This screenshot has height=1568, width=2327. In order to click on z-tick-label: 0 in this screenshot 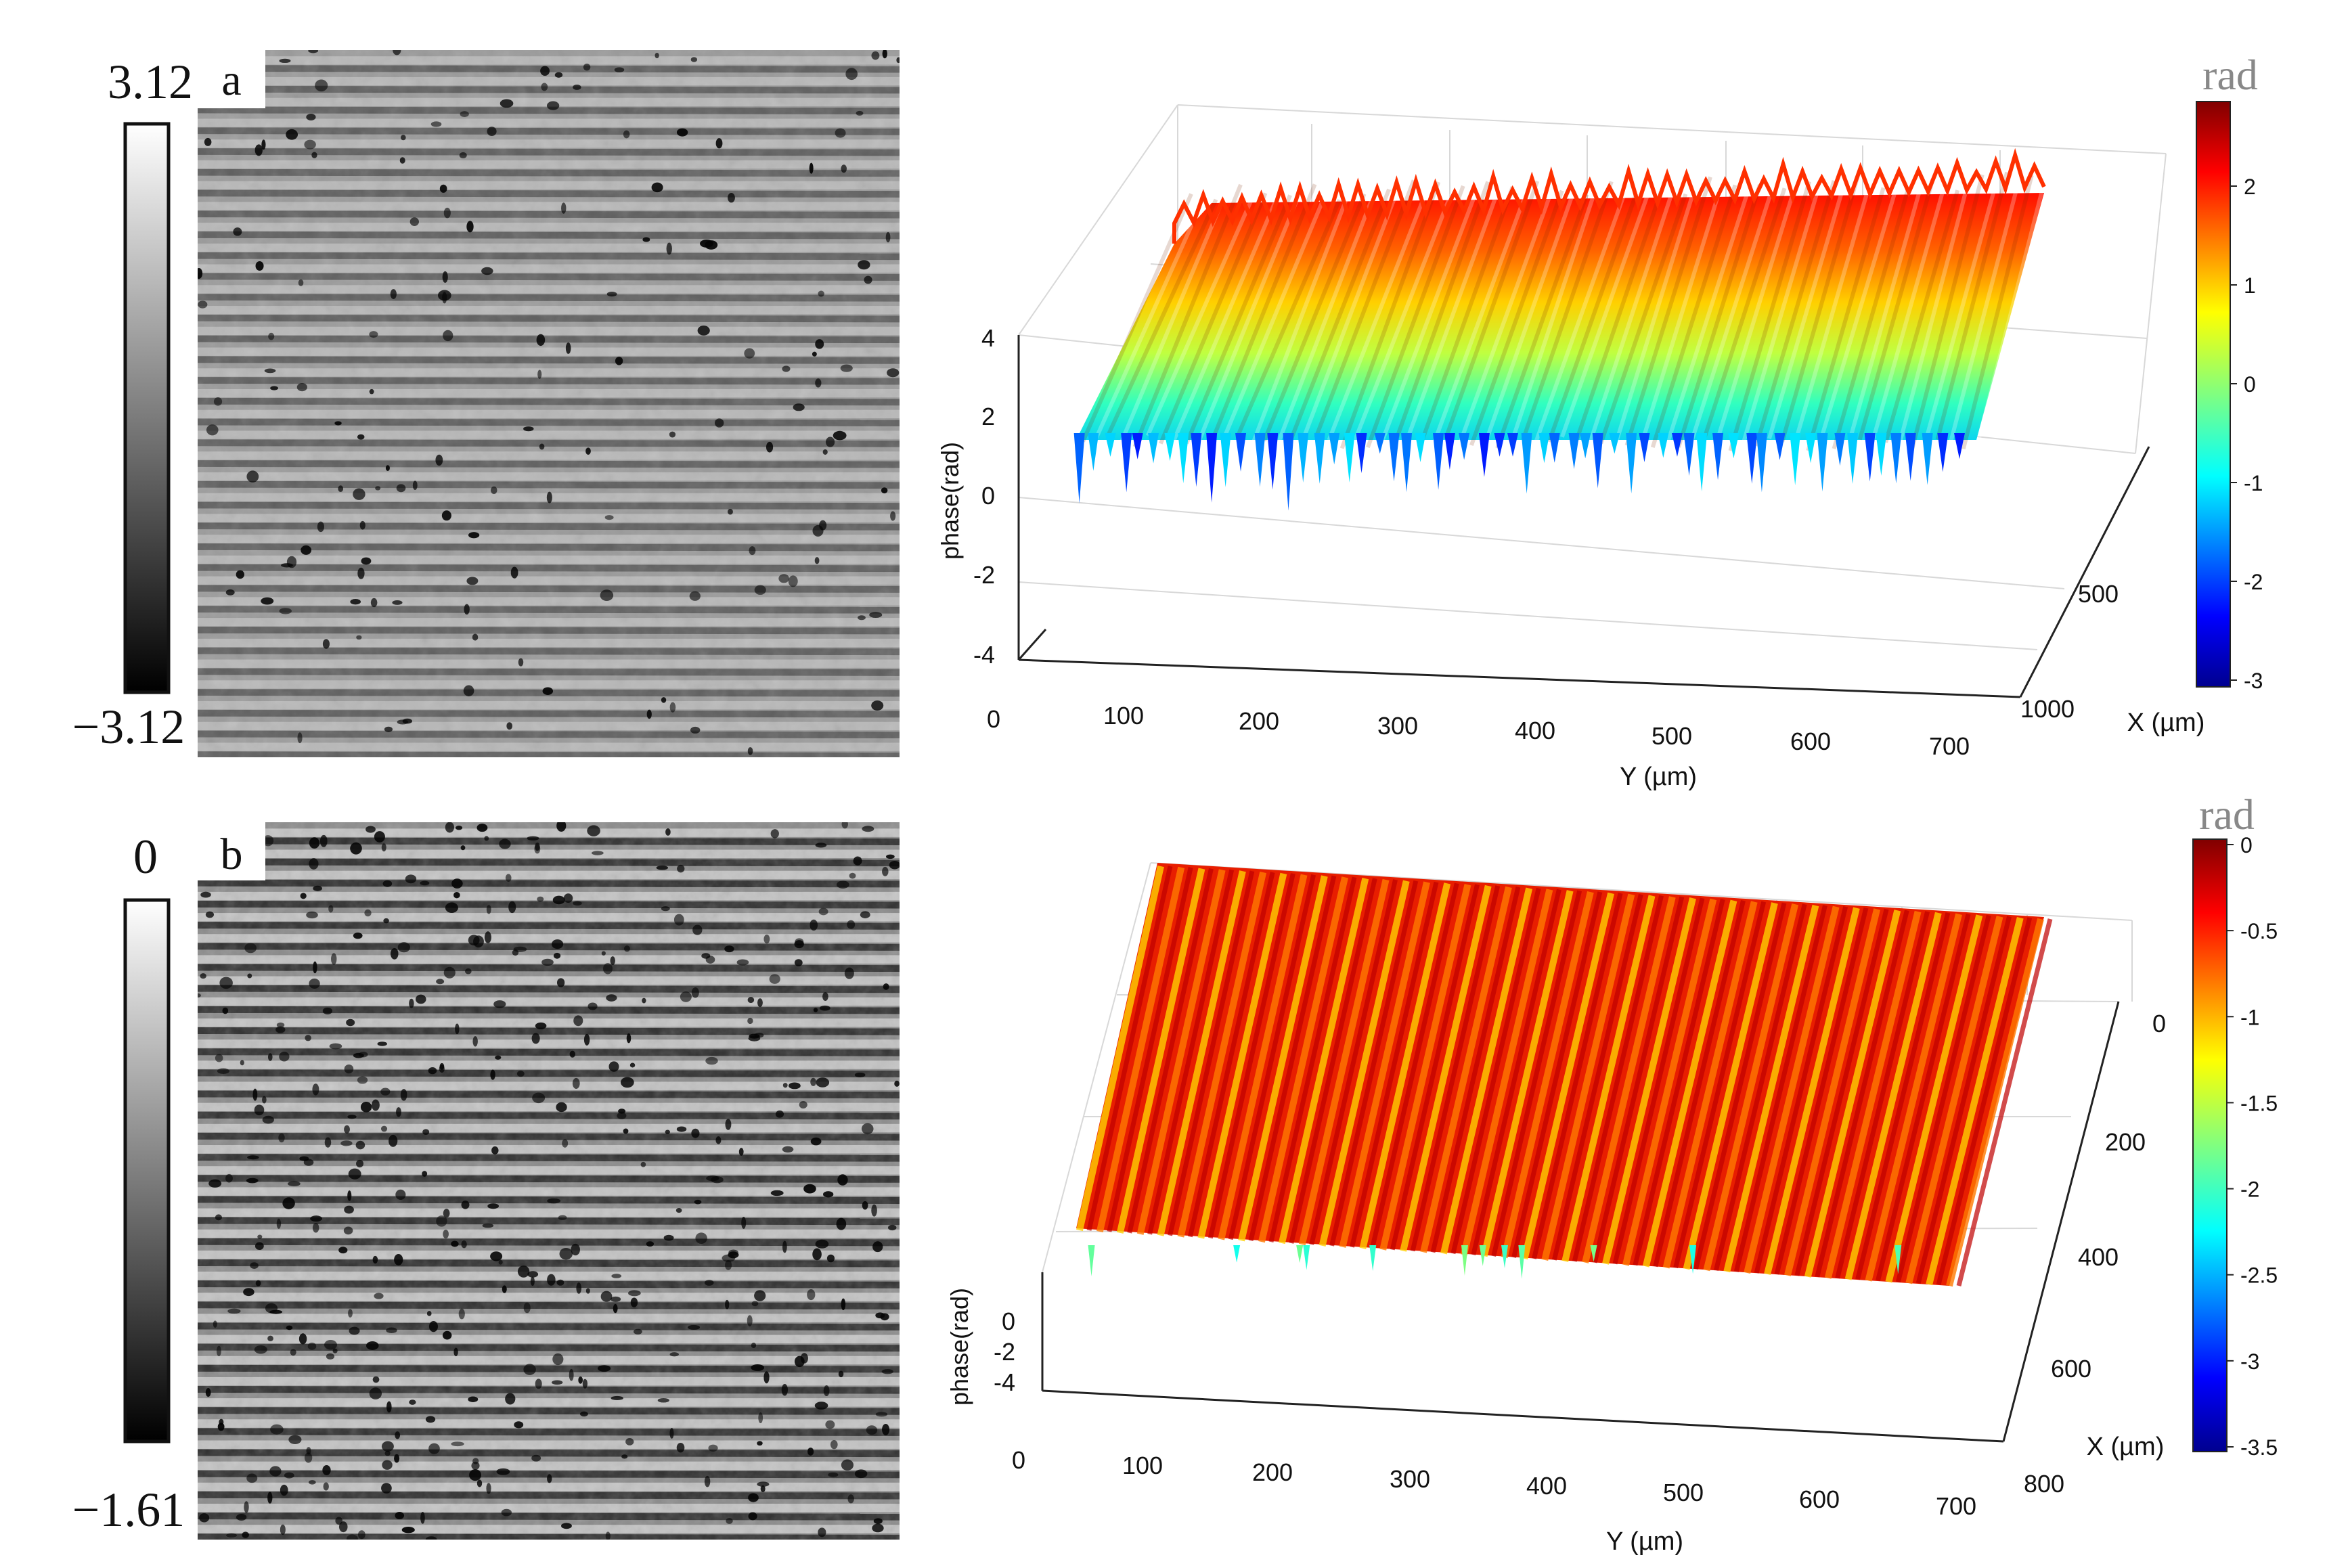, I will do `click(1008, 1321)`.